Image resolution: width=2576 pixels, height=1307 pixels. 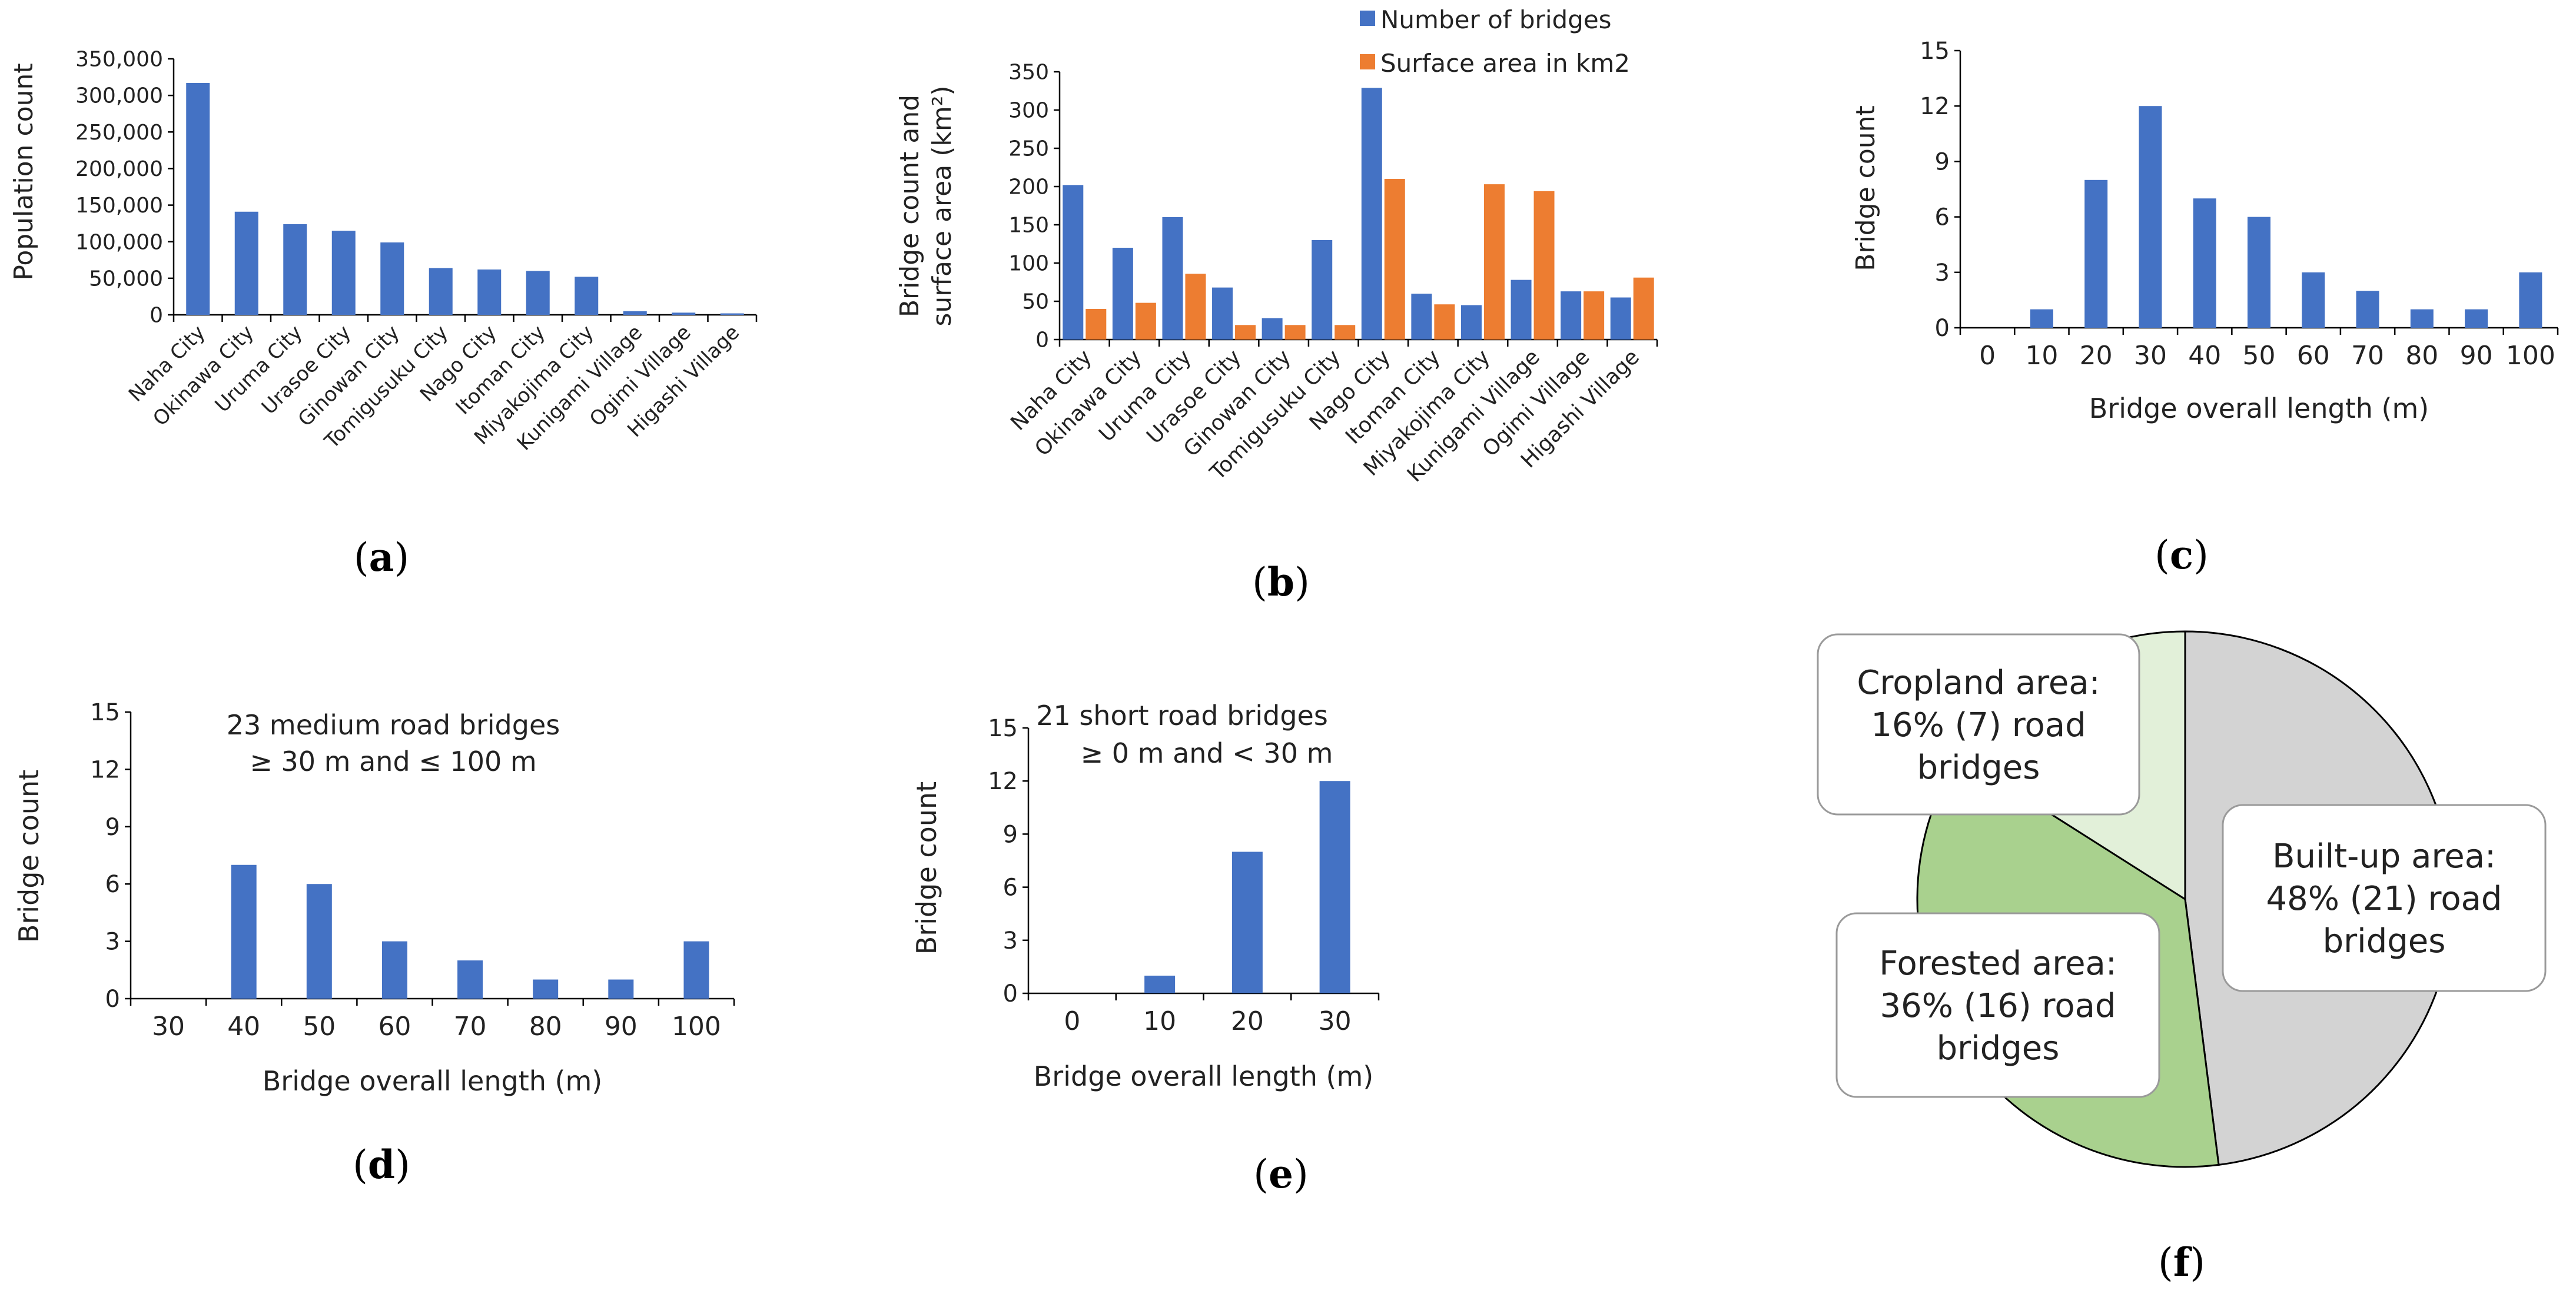 What do you see at coordinates (381, 1165) in the screenshot?
I see `caption-d: (d)` at bounding box center [381, 1165].